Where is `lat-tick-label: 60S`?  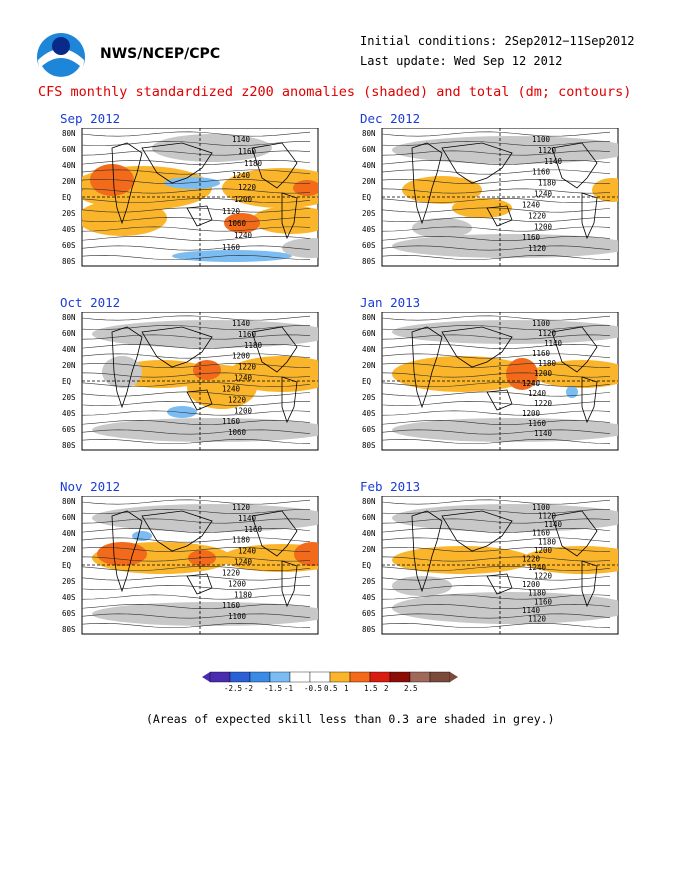 lat-tick-label: 60S is located at coordinates (369, 245).